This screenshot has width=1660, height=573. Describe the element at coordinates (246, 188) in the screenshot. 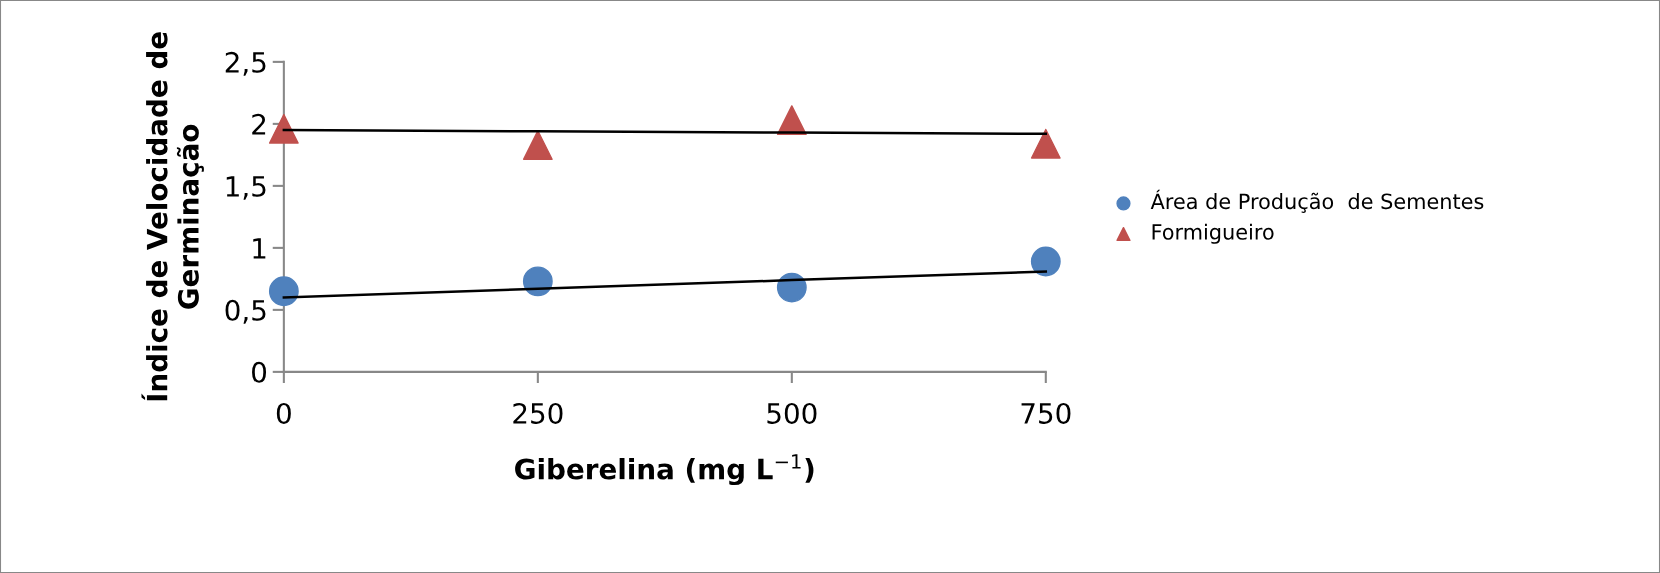

I see `y-tick-label: 1,5` at that location.